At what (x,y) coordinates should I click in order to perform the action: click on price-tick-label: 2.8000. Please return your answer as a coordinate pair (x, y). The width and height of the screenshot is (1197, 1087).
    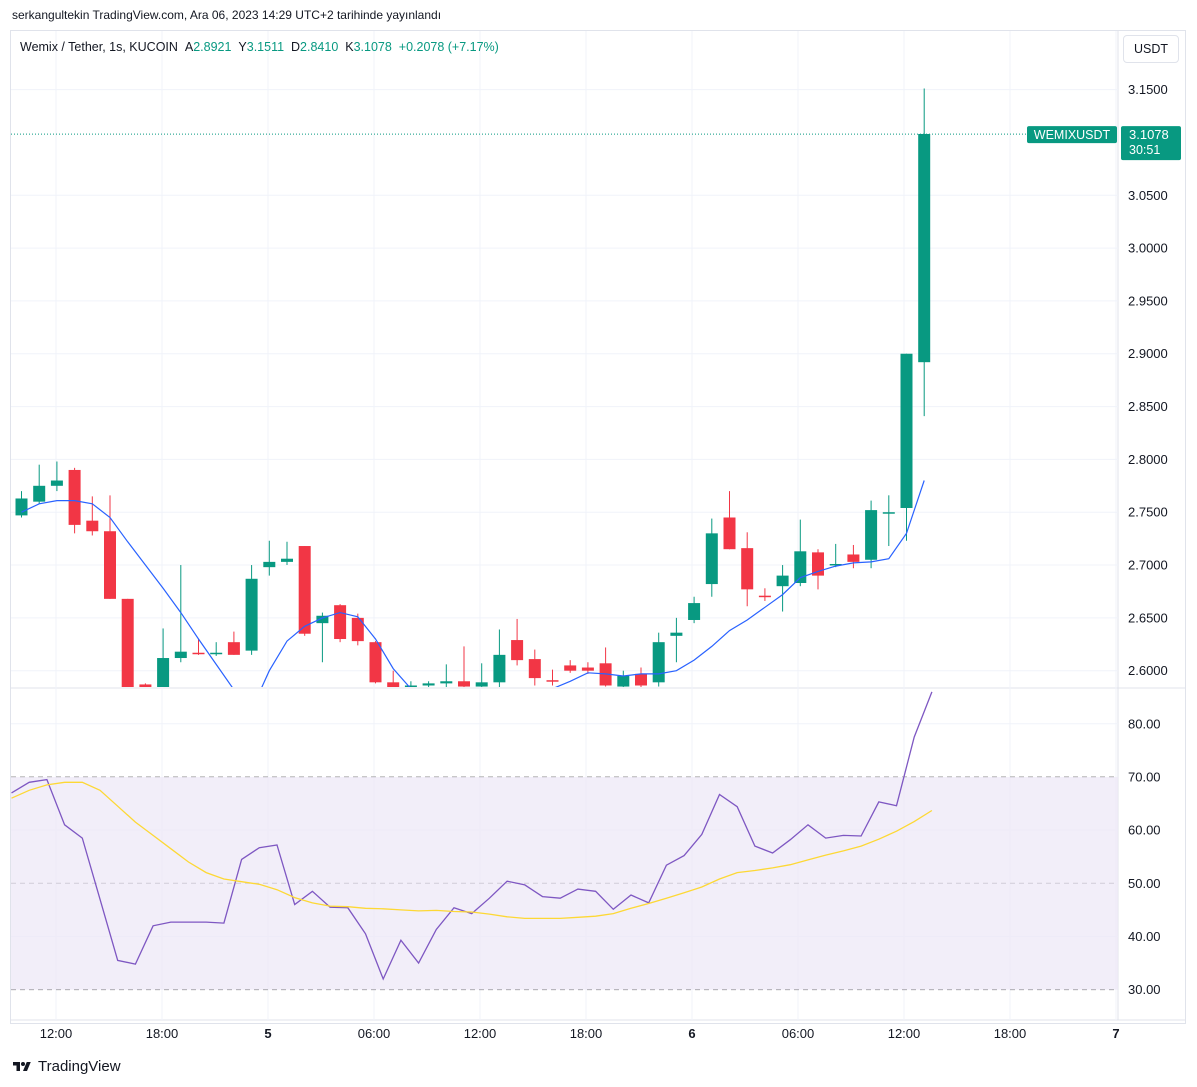
    Looking at the image, I should click on (1148, 459).